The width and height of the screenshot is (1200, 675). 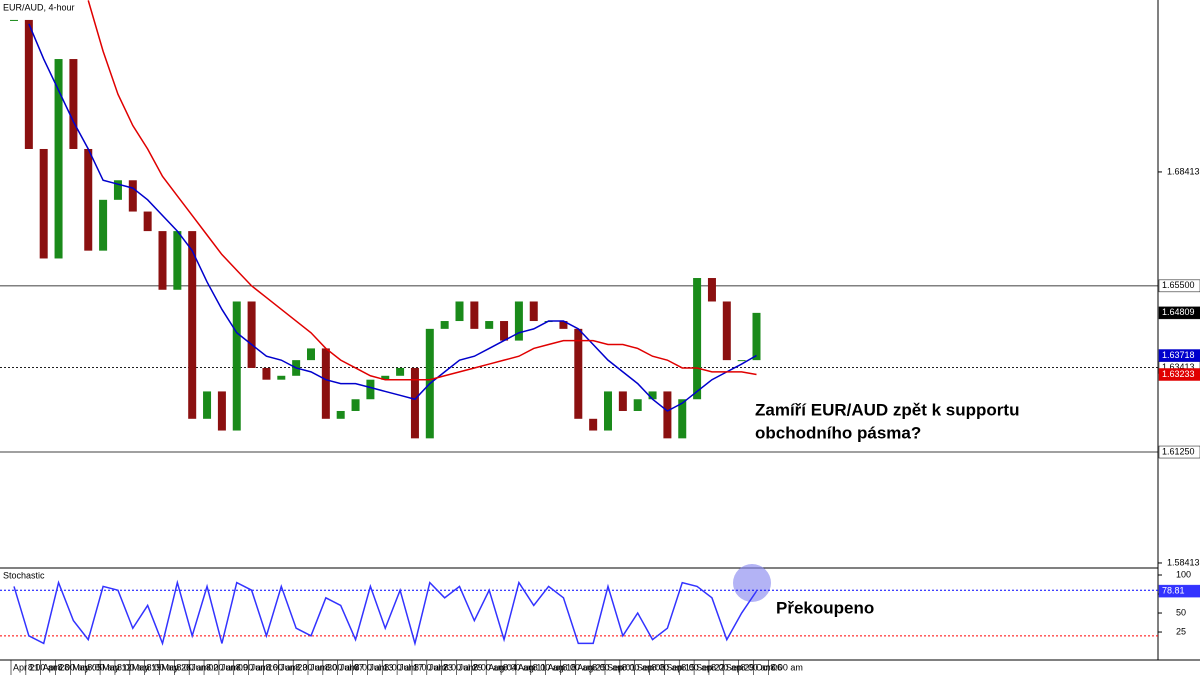 What do you see at coordinates (204, 667) in the screenshot?
I see `x-tick-label: Jun 02` at bounding box center [204, 667].